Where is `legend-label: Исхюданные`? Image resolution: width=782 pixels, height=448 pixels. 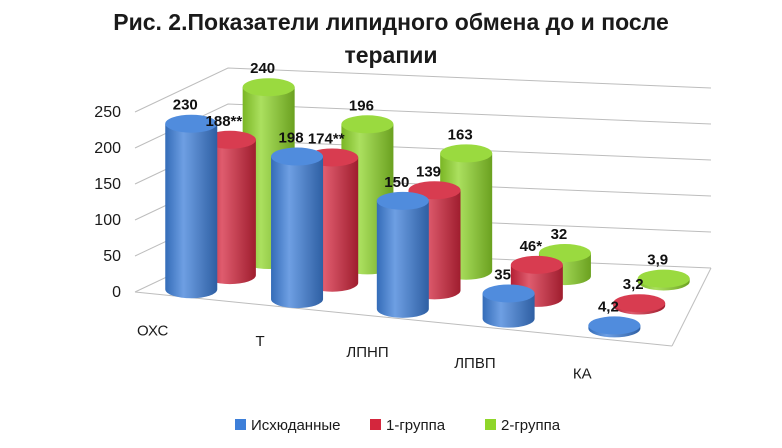
legend-label: Исхюданные is located at coordinates (296, 425).